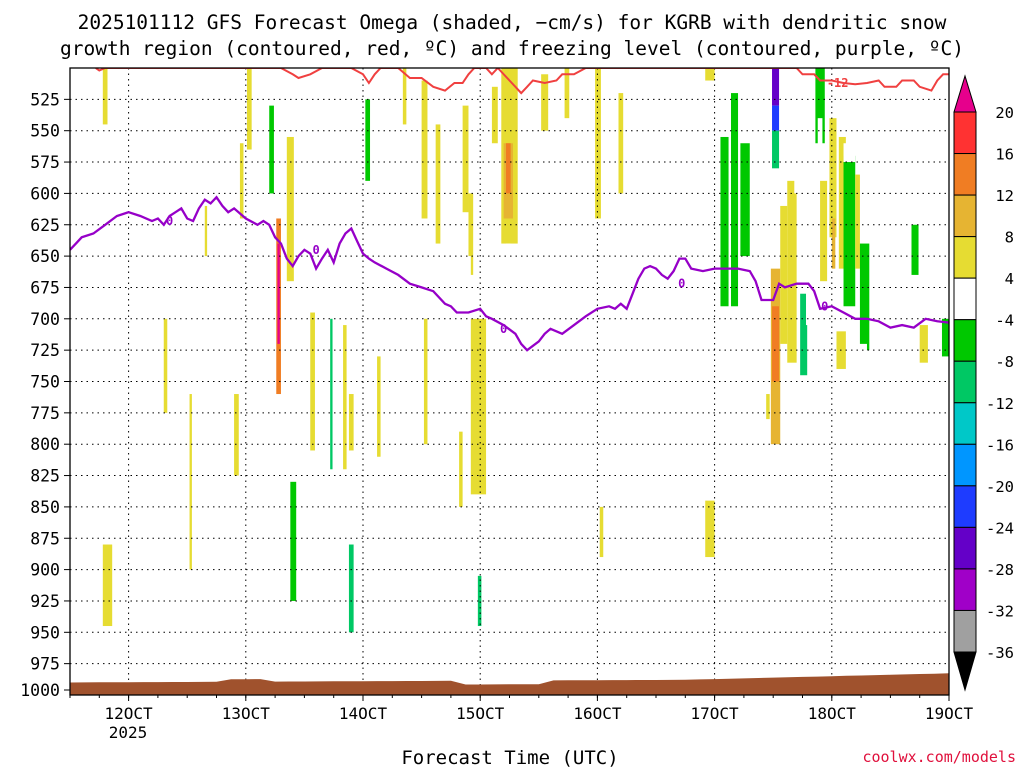 Image resolution: width=1024 pixels, height=768 pixels. I want to click on x-tick-label: 17OCT, so click(715, 713).